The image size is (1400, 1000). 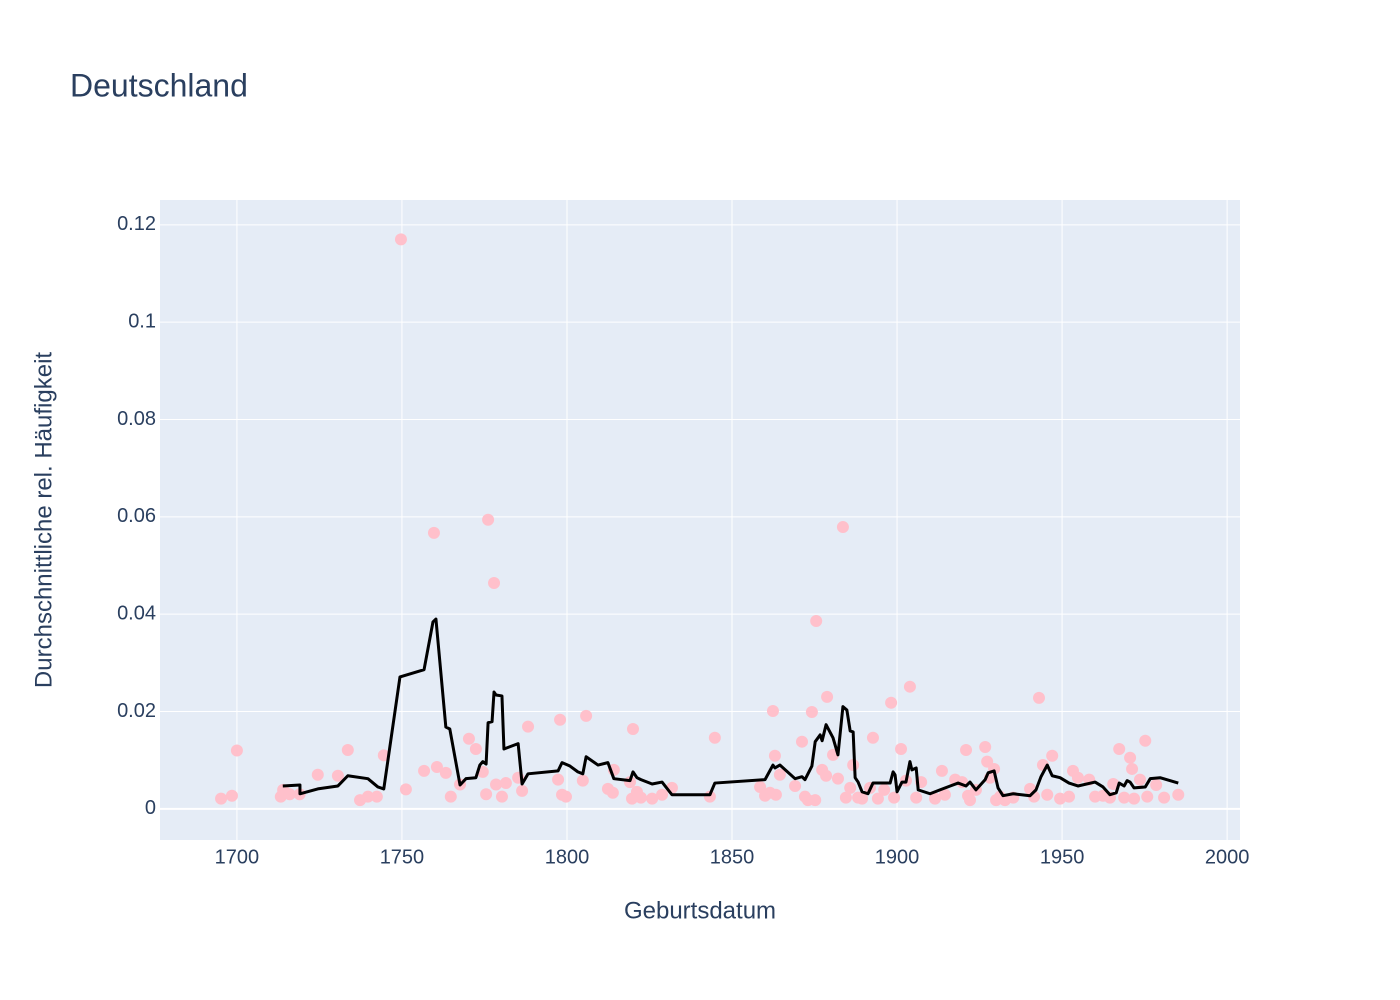 I want to click on y-tick-label: 0.08, so click(x=136, y=419).